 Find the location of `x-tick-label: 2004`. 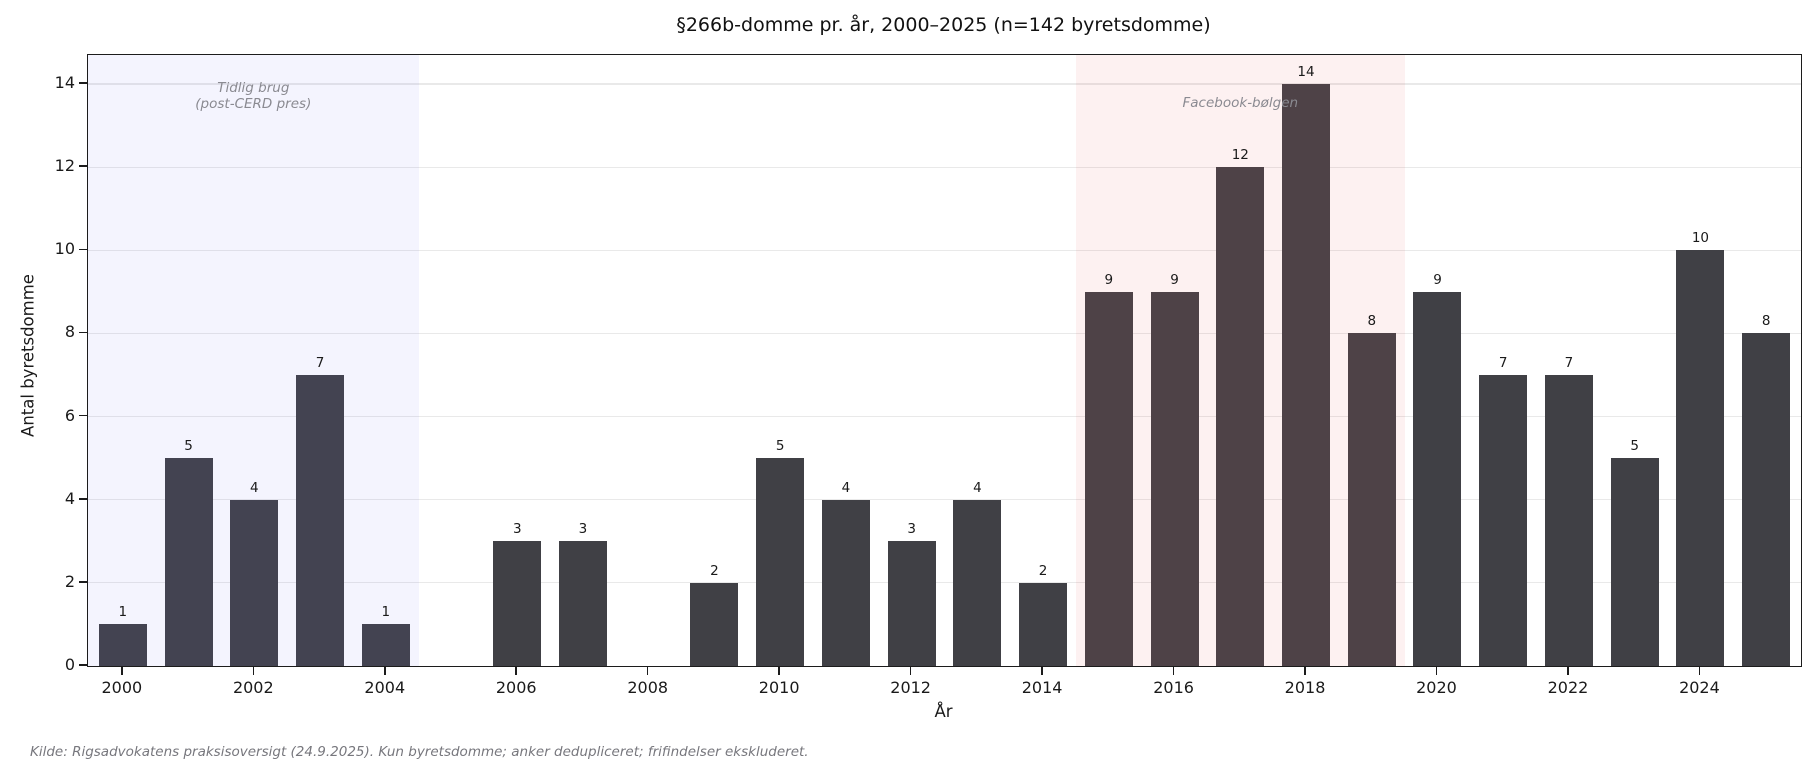

x-tick-label: 2004 is located at coordinates (385, 687).